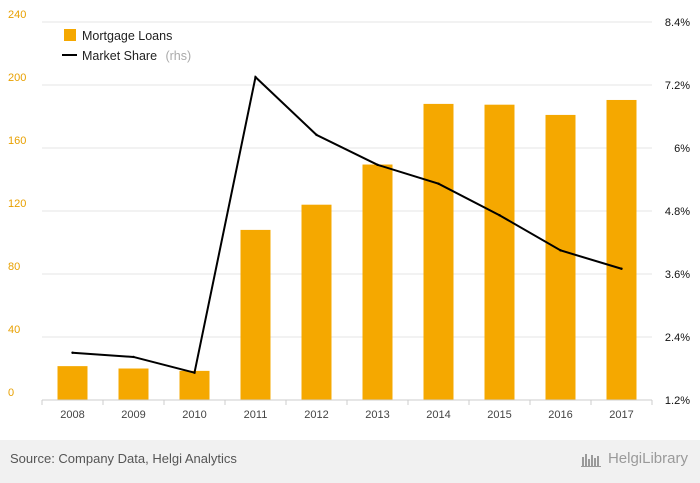 The image size is (700, 483). What do you see at coordinates (133, 384) in the screenshot?
I see `bar-mortgage-loans-2009` at bounding box center [133, 384].